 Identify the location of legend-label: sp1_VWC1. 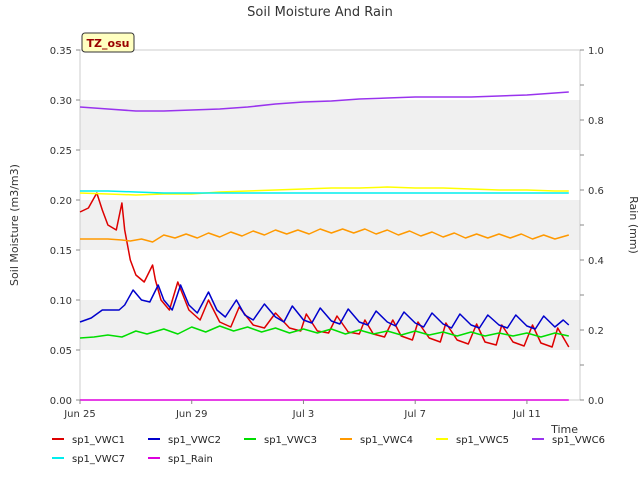
(98, 440).